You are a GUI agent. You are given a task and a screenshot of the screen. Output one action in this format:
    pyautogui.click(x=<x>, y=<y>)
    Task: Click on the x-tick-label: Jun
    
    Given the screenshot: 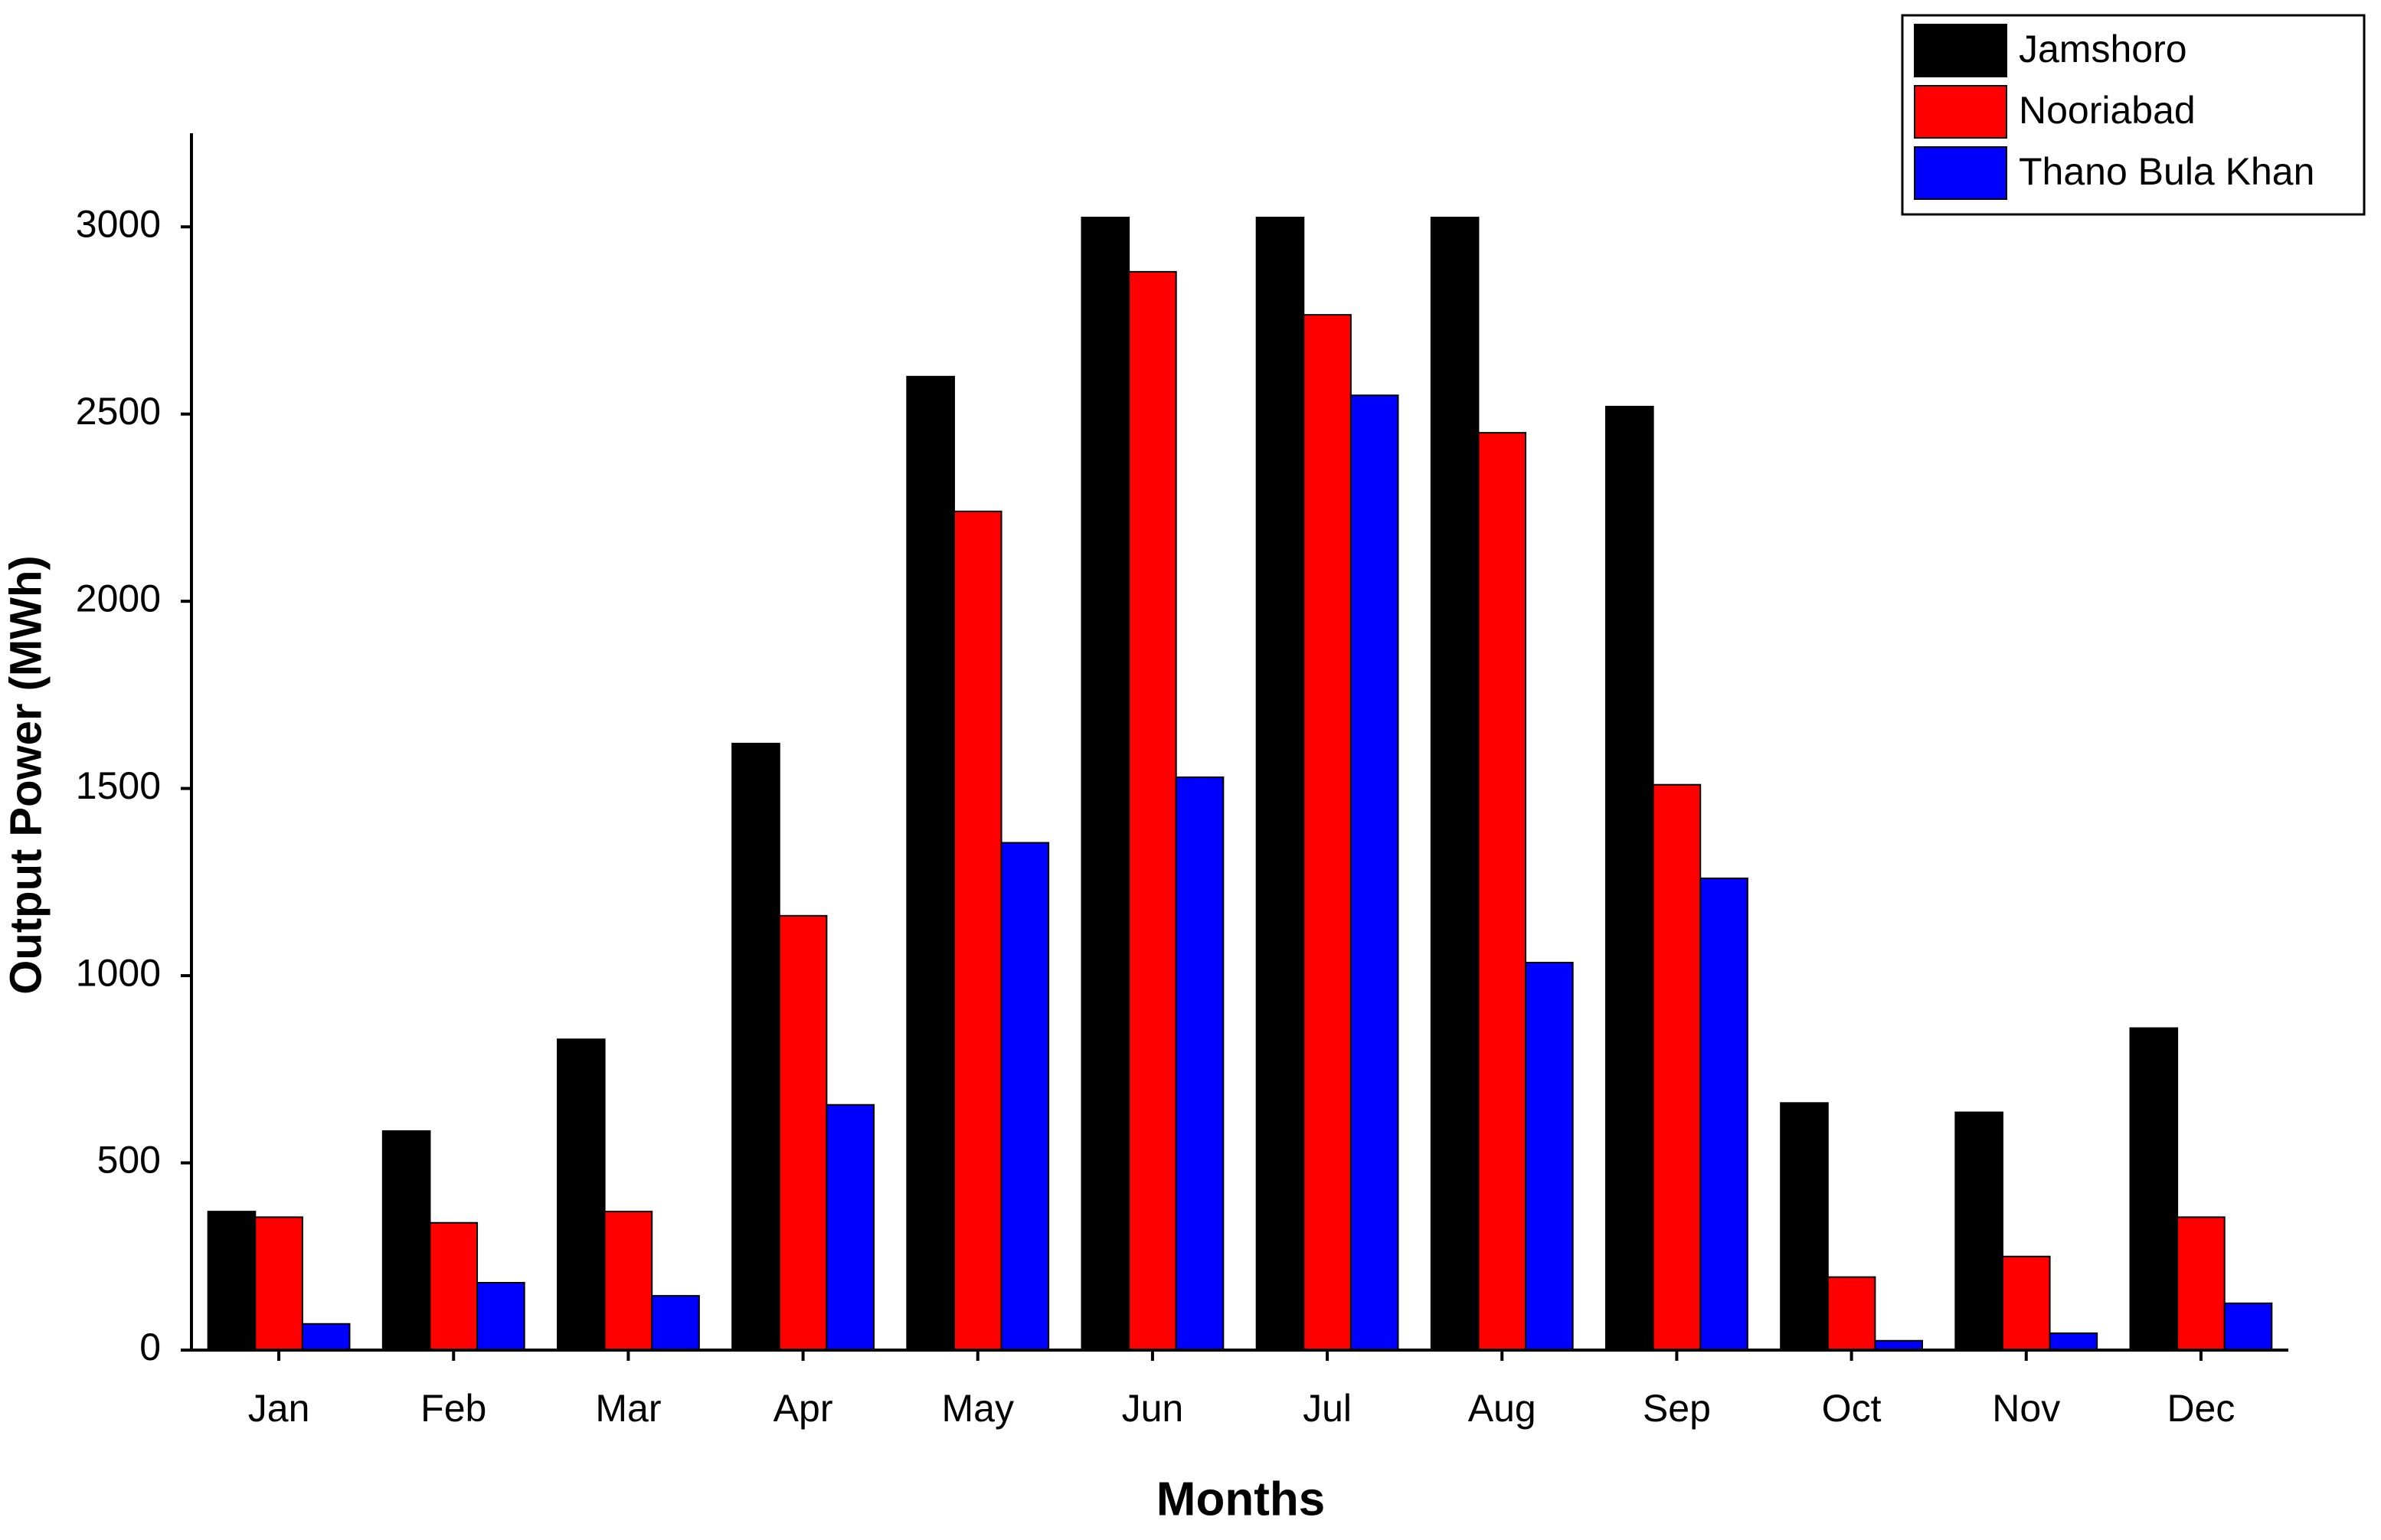 What is the action you would take?
    pyautogui.click(x=1153, y=1408)
    